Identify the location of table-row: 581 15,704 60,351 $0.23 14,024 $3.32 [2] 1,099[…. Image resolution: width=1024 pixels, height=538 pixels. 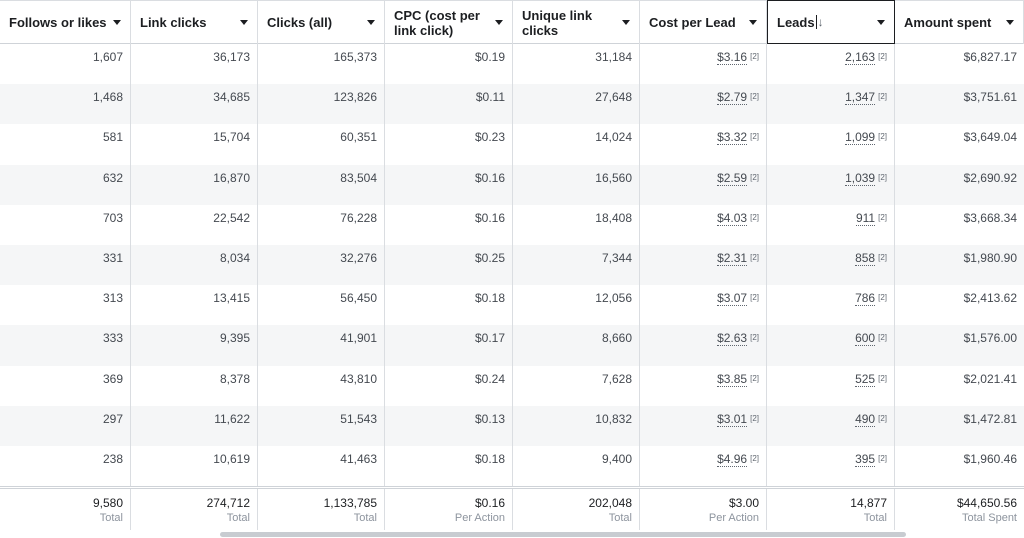
(512, 144).